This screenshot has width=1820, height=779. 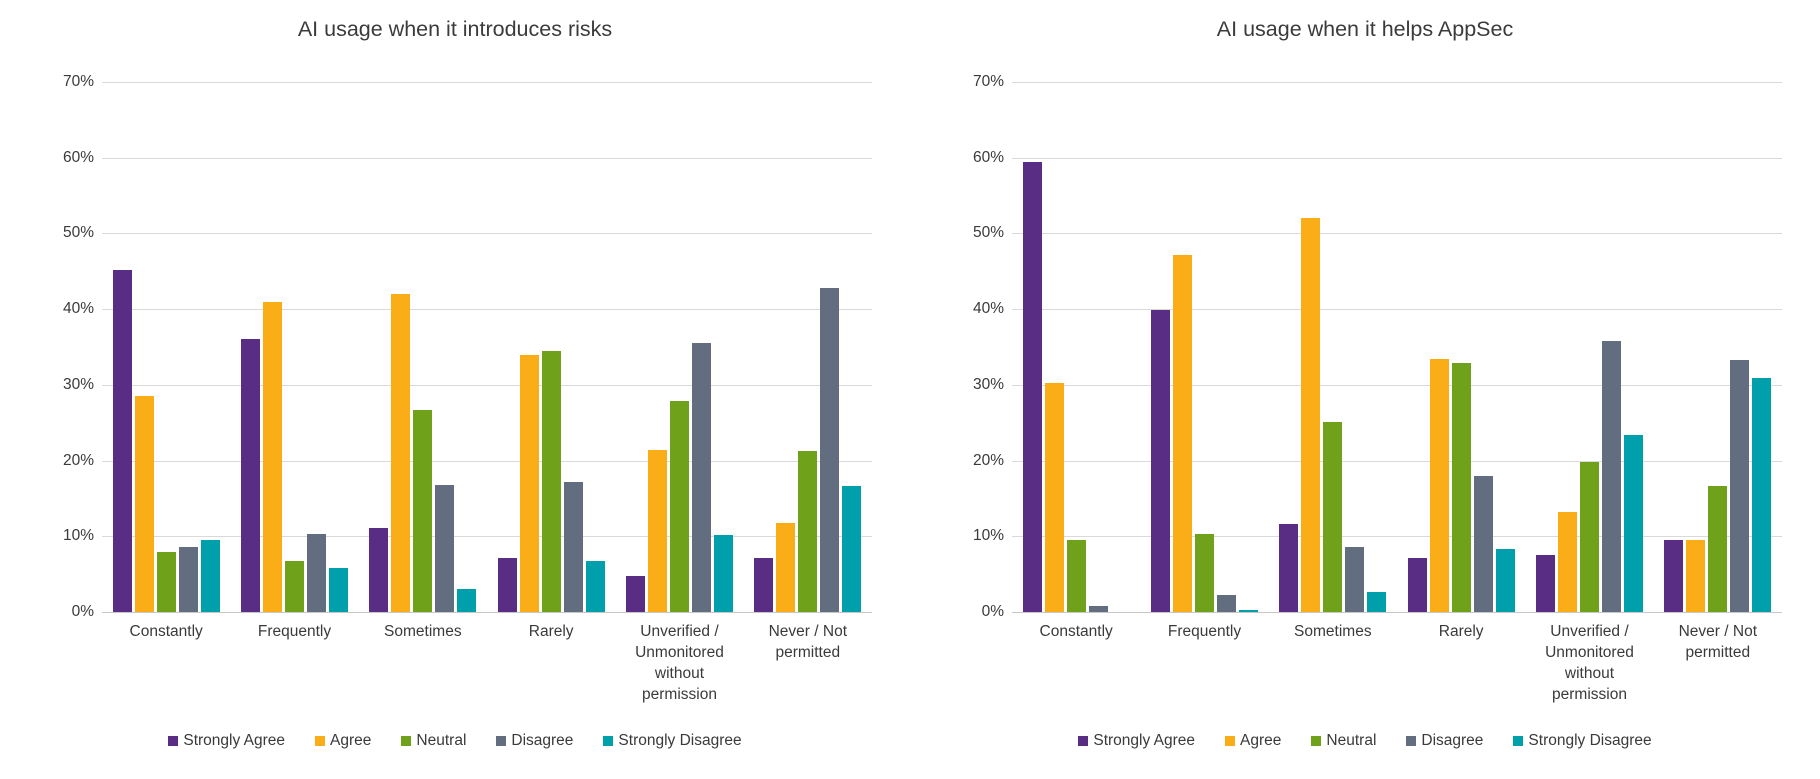 What do you see at coordinates (1144, 740) in the screenshot?
I see `legend-label: Strongly Agree` at bounding box center [1144, 740].